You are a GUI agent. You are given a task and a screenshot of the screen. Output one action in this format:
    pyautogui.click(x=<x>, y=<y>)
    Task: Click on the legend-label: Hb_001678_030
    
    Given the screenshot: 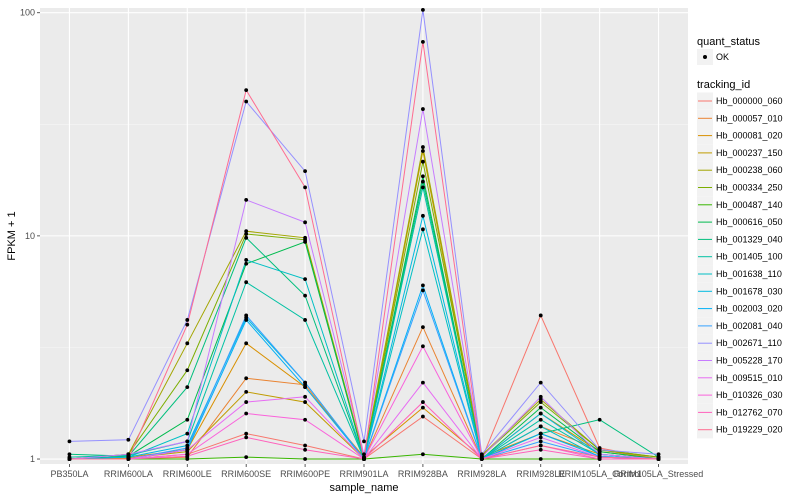 What is the action you would take?
    pyautogui.click(x=749, y=291)
    